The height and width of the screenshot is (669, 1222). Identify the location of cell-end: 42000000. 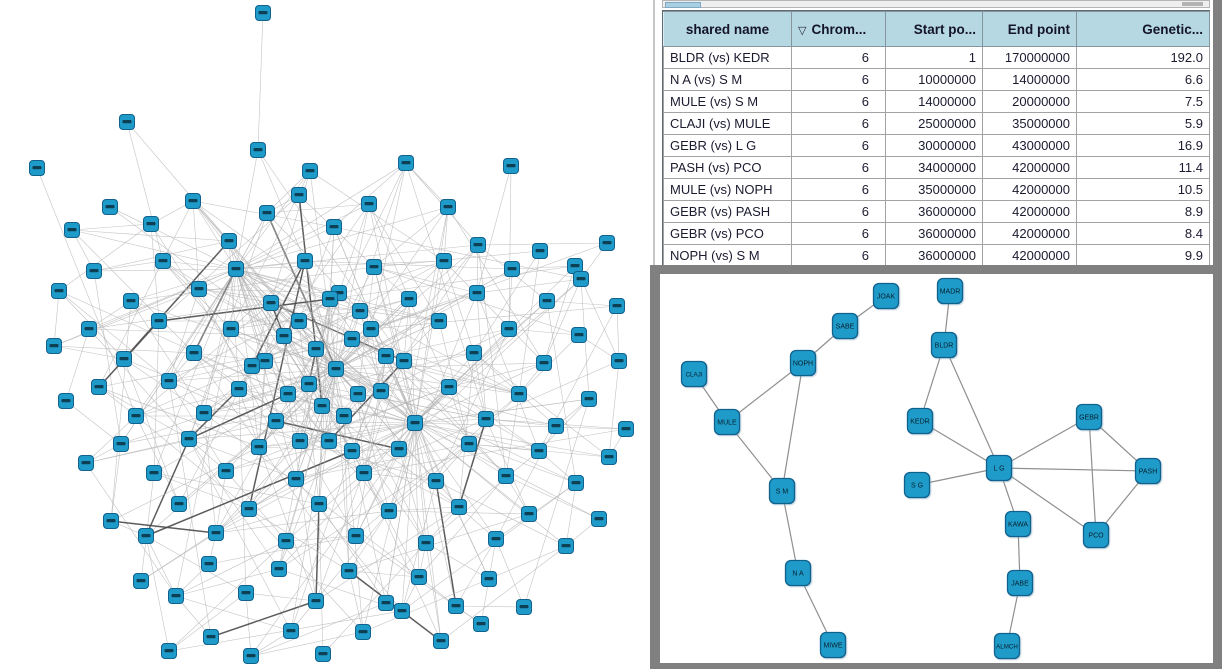
(1029, 233).